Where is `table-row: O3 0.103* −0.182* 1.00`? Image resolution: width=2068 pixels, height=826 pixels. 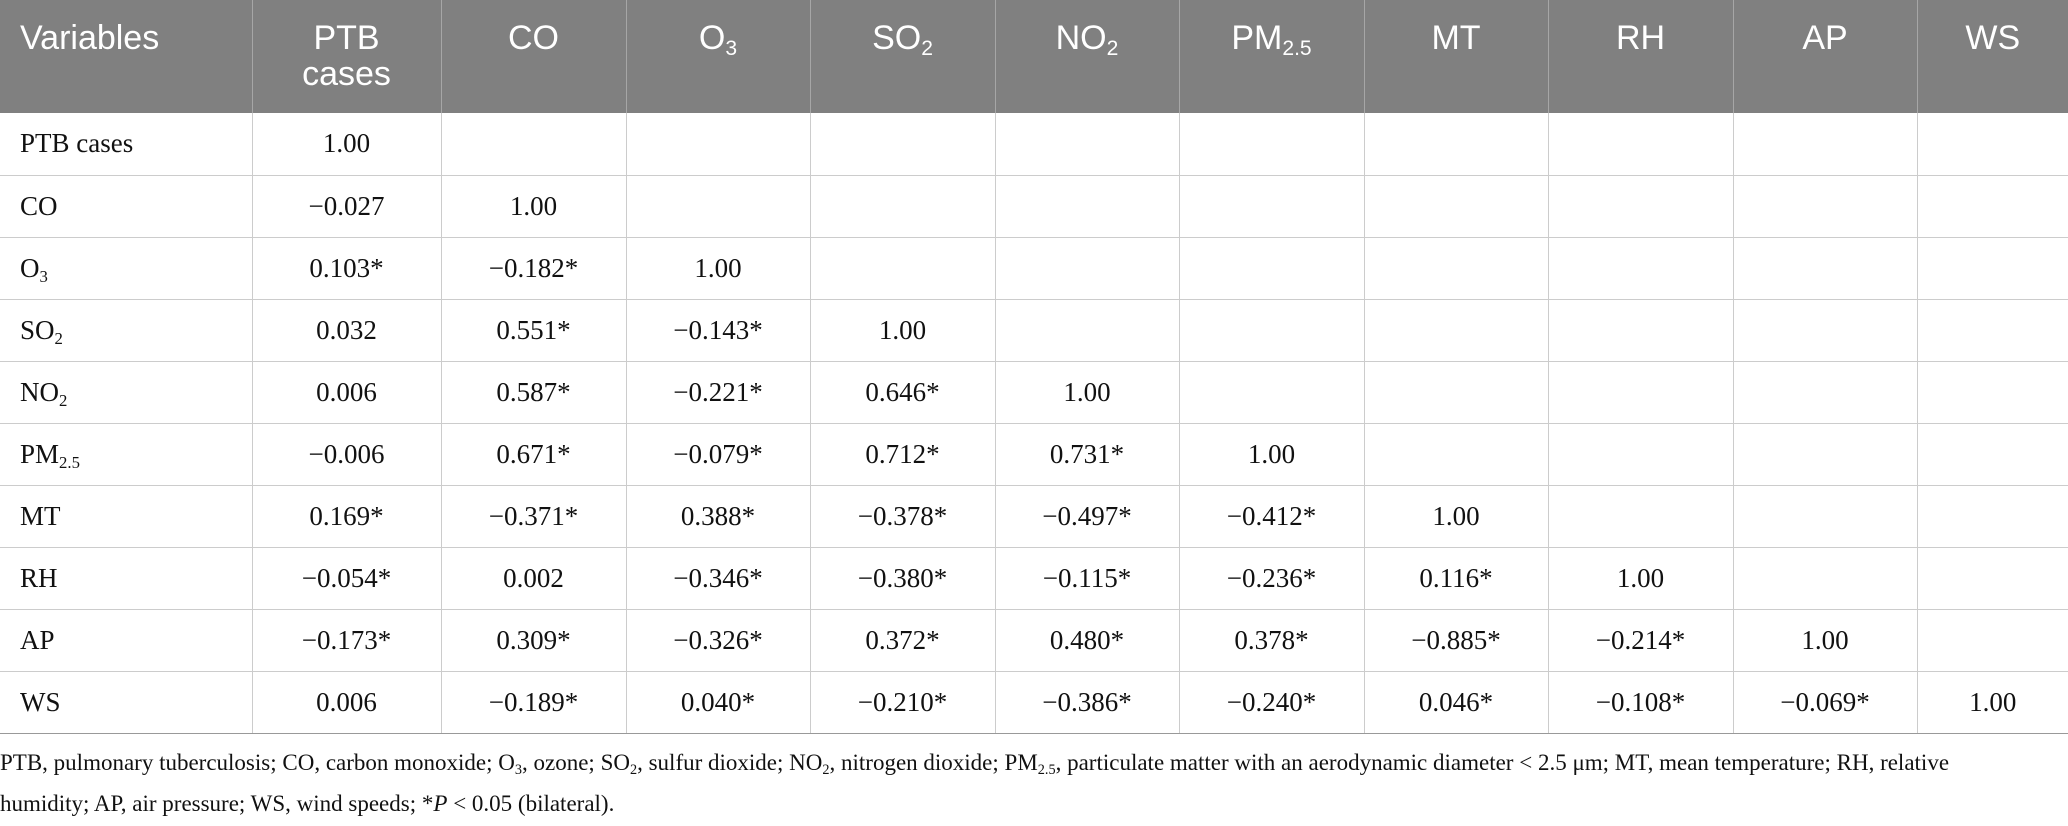
table-row: O3 0.103* −0.182* 1.00 is located at coordinates (1034, 268).